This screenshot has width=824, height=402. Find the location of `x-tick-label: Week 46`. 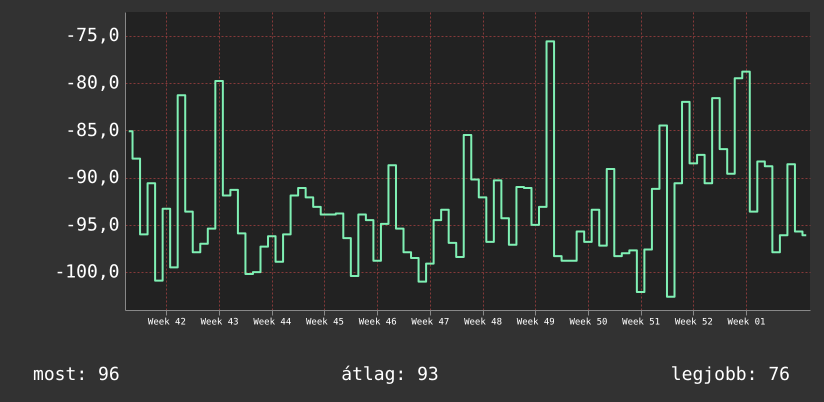

x-tick-label: Week 46 is located at coordinates (377, 323).